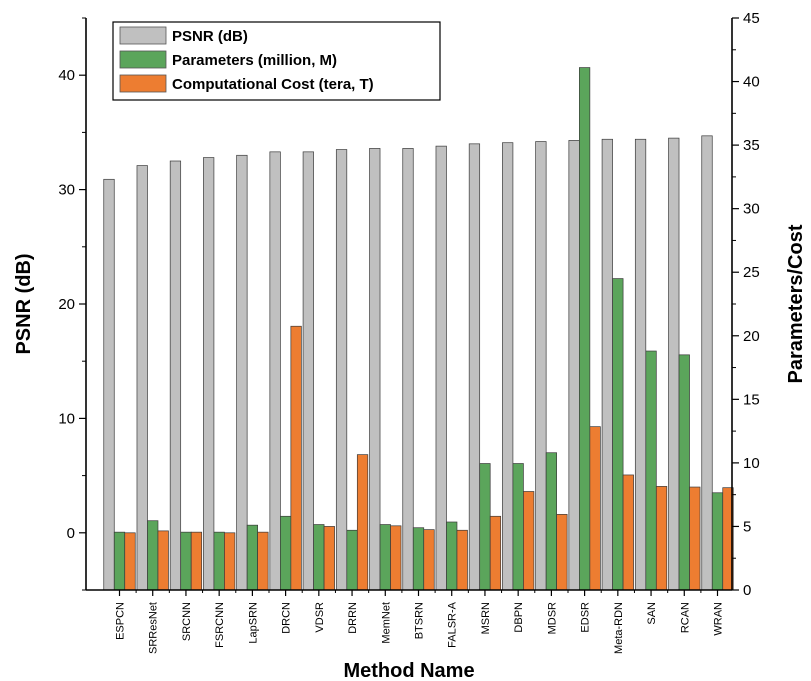 The width and height of the screenshot is (811, 681). I want to click on bar-parameters-million-m-vdsr, so click(319, 557).